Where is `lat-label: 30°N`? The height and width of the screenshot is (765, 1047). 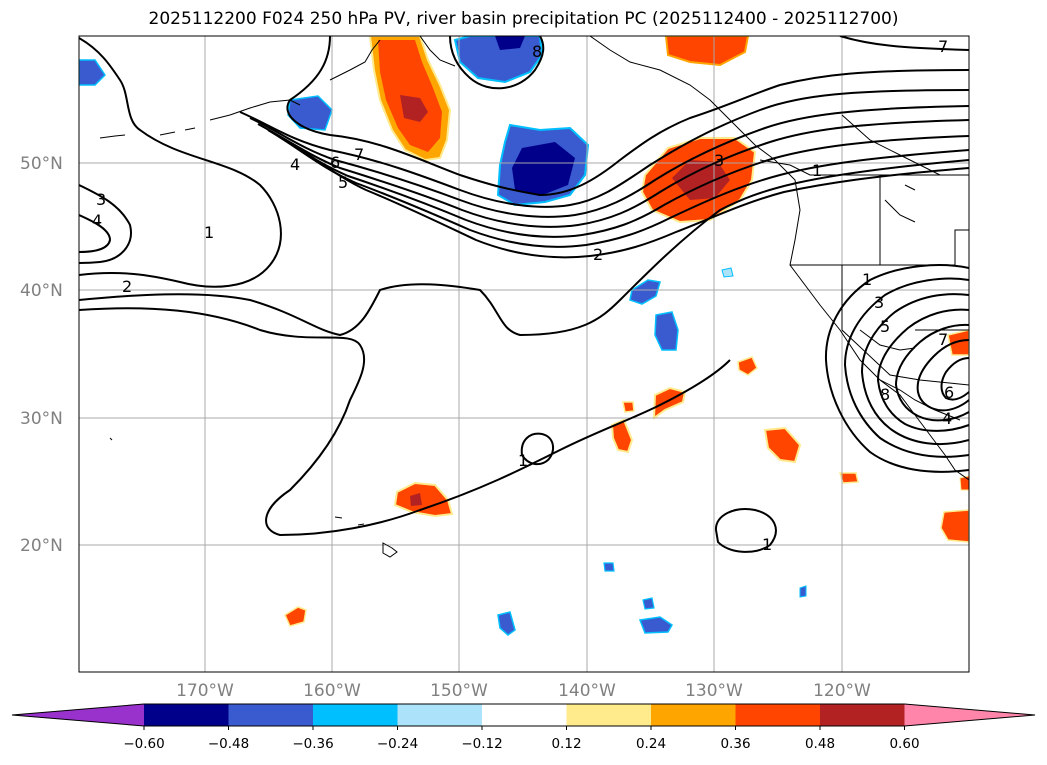
lat-label: 30°N is located at coordinates (41, 419).